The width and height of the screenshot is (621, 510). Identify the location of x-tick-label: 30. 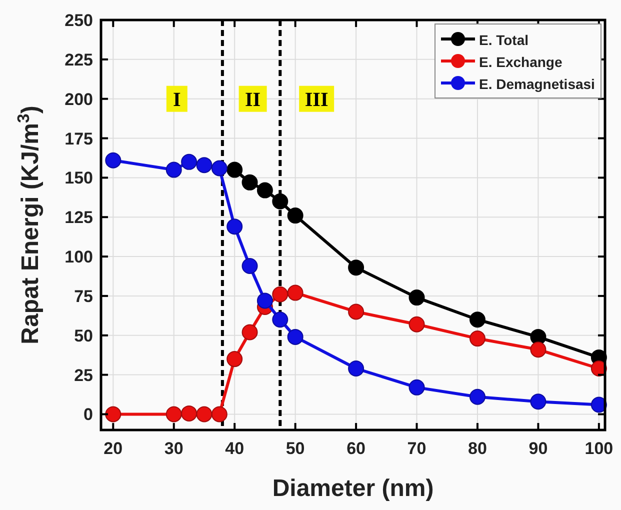
(174, 448).